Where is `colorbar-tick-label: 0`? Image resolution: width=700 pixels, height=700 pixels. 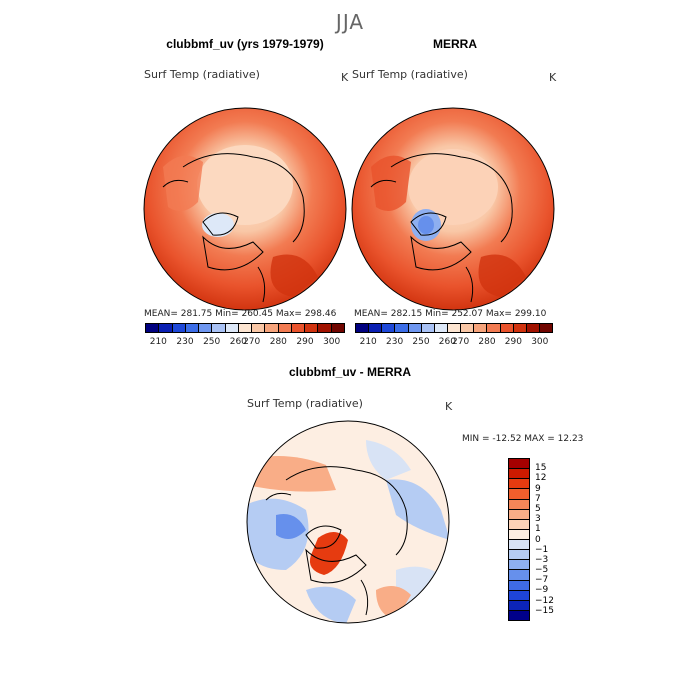 colorbar-tick-label: 0 is located at coordinates (538, 539).